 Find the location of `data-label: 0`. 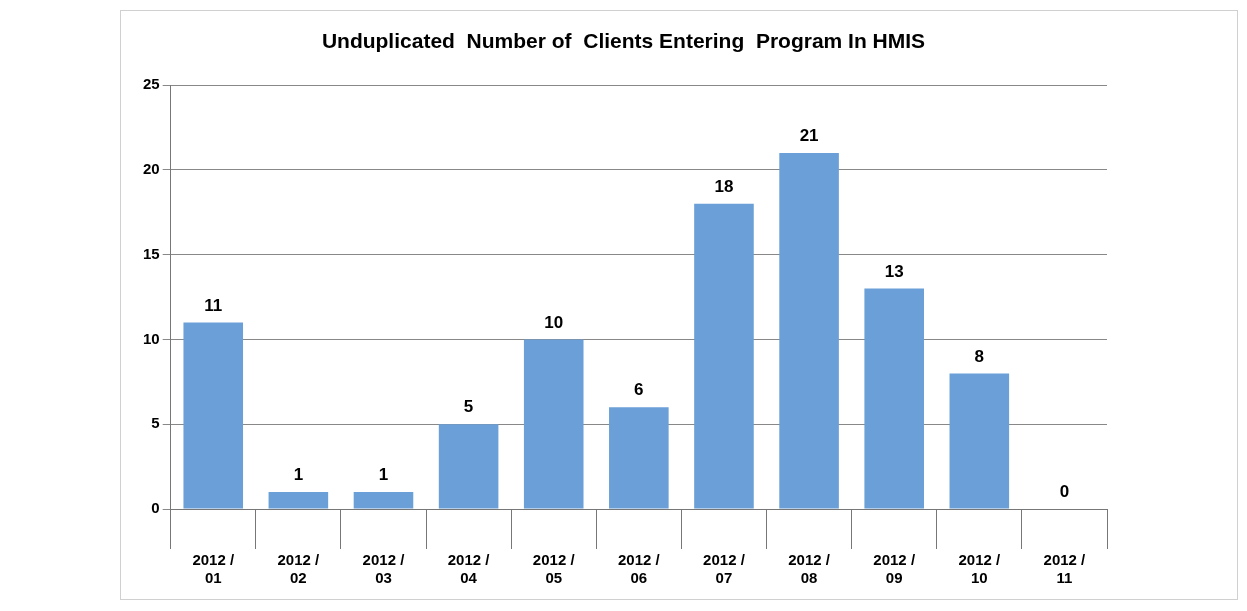

data-label: 0 is located at coordinates (1064, 492).